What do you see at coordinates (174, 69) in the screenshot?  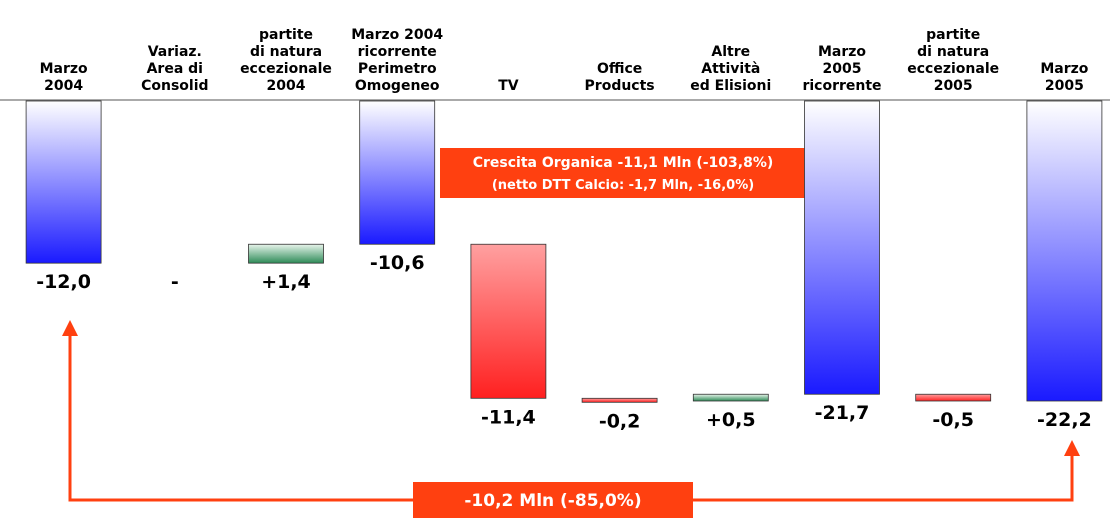 I see `x-tick-label: Variaz. Area di Consolid` at bounding box center [174, 69].